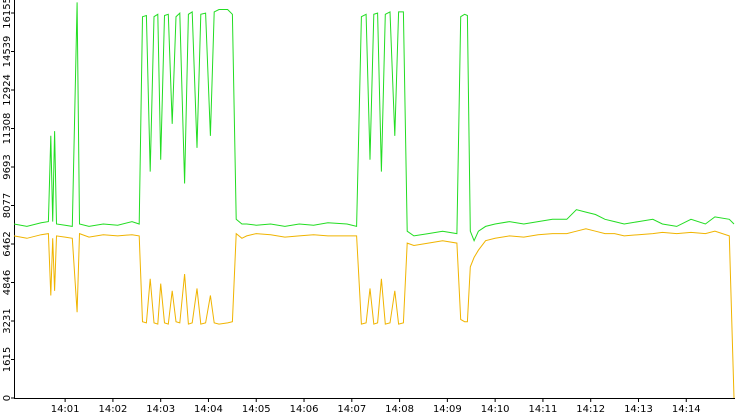 This screenshot has width=735, height=415. What do you see at coordinates (495, 409) in the screenshot?
I see `x-tick-label: 14:10` at bounding box center [495, 409].